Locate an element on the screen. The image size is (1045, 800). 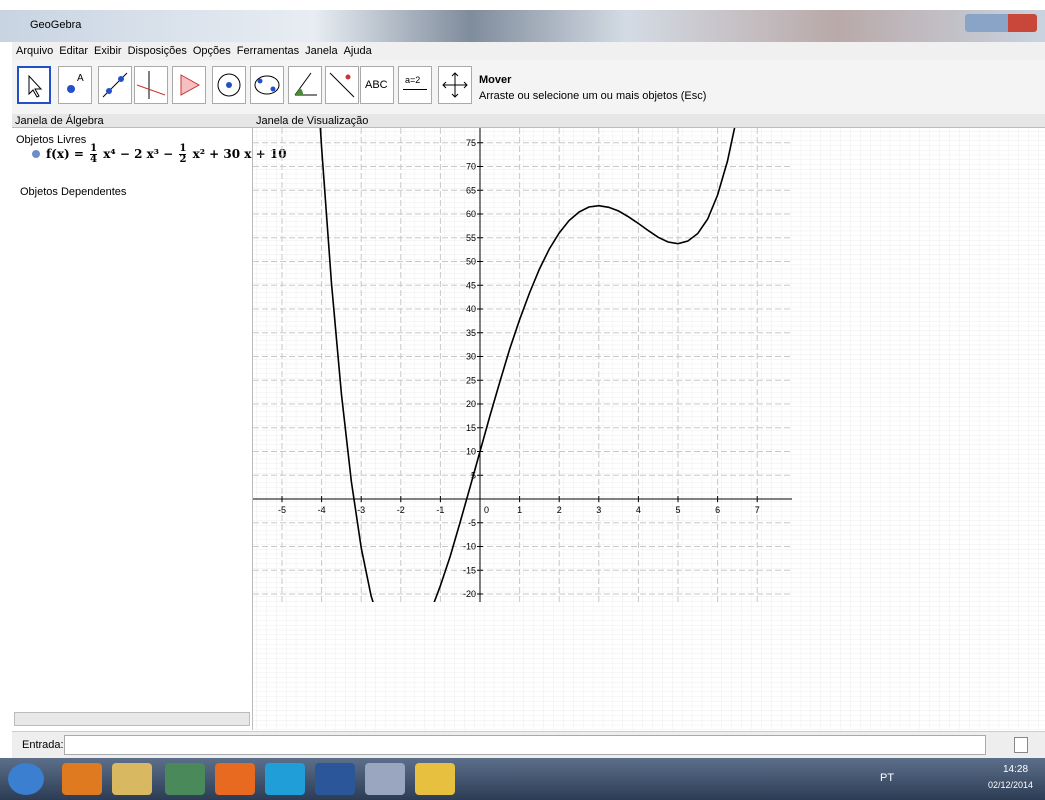
x-tick-label: 1 is located at coordinates (519, 510).